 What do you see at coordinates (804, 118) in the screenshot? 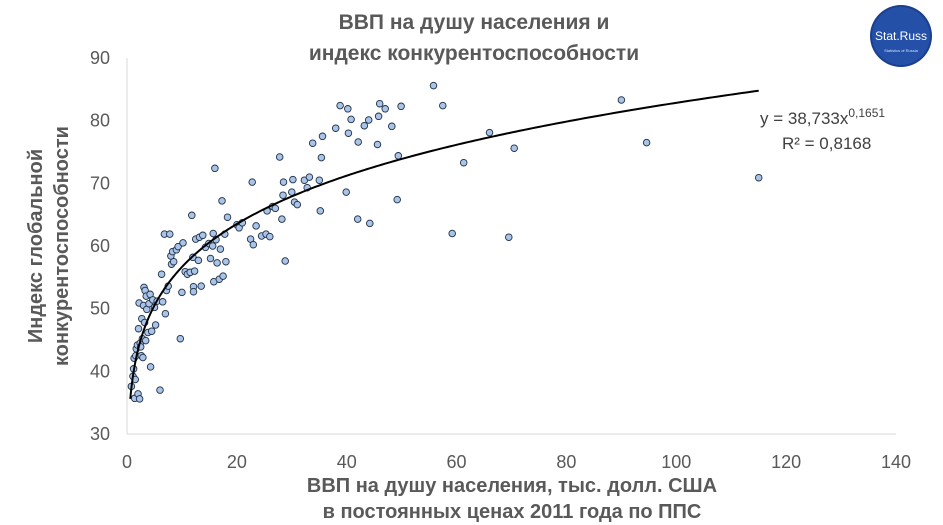
I see `equation-main: y = 38,733x` at bounding box center [804, 118].